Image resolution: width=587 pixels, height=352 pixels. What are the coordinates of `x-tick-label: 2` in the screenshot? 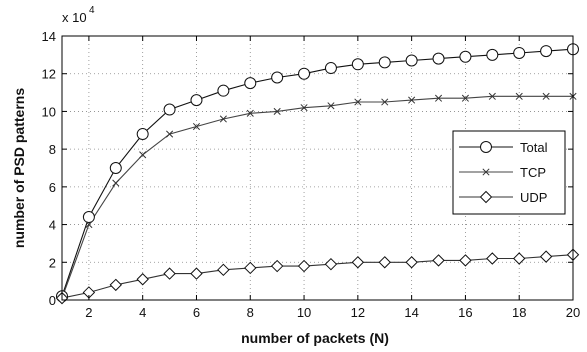 It's located at (88, 312).